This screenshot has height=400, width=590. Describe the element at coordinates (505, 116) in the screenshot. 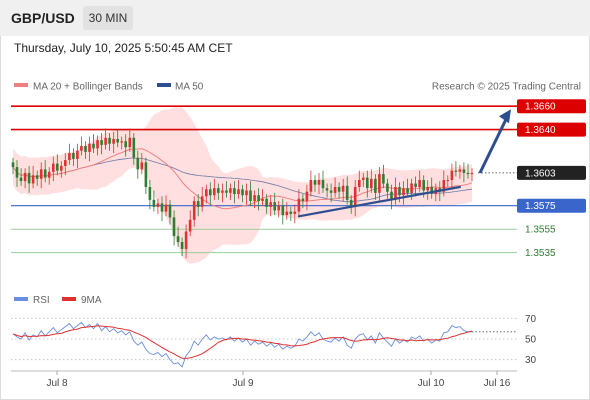

I see `forecast-arrow-head` at that location.